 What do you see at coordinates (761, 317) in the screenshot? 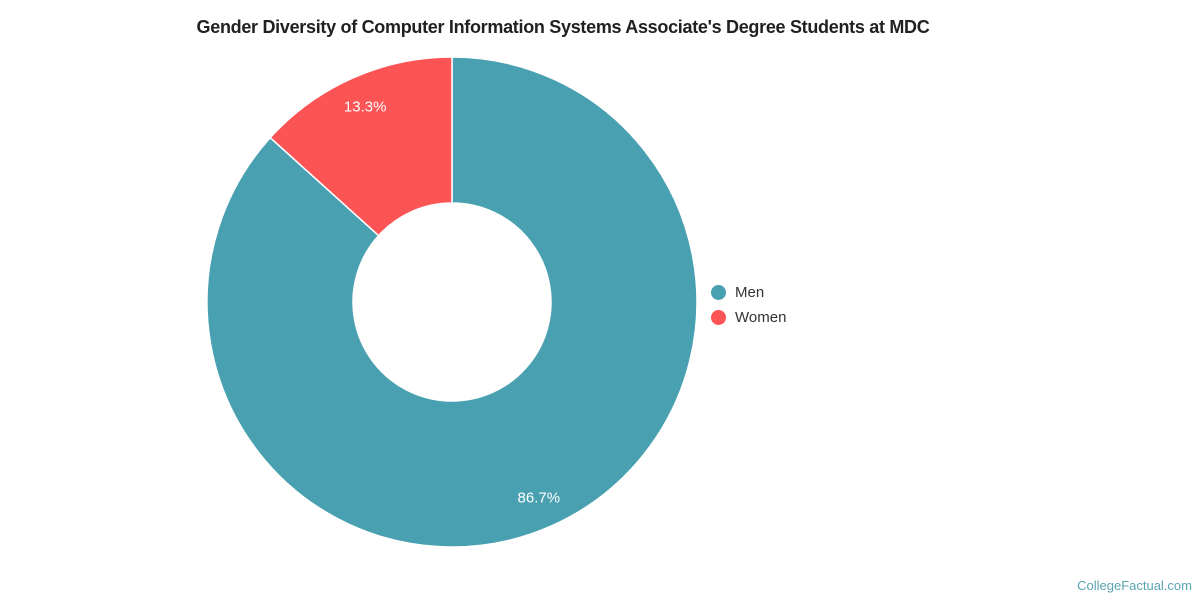
I see `legend-label-women: Women` at bounding box center [761, 317].